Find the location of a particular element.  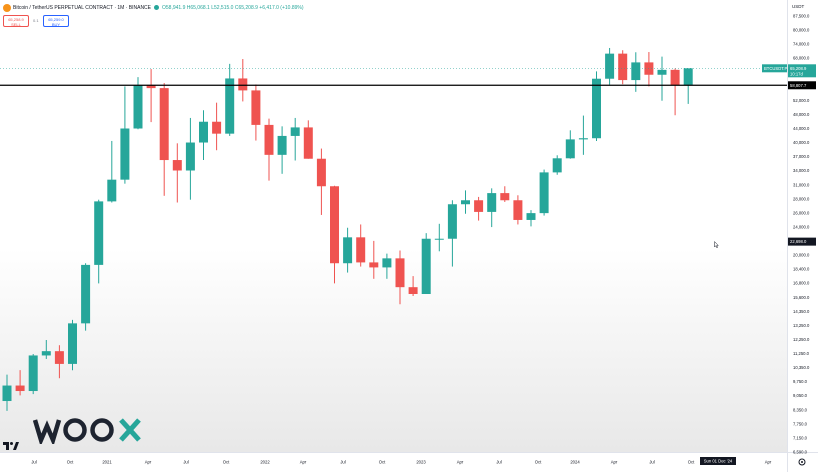

currency-label: USDT is located at coordinates (798, 6).